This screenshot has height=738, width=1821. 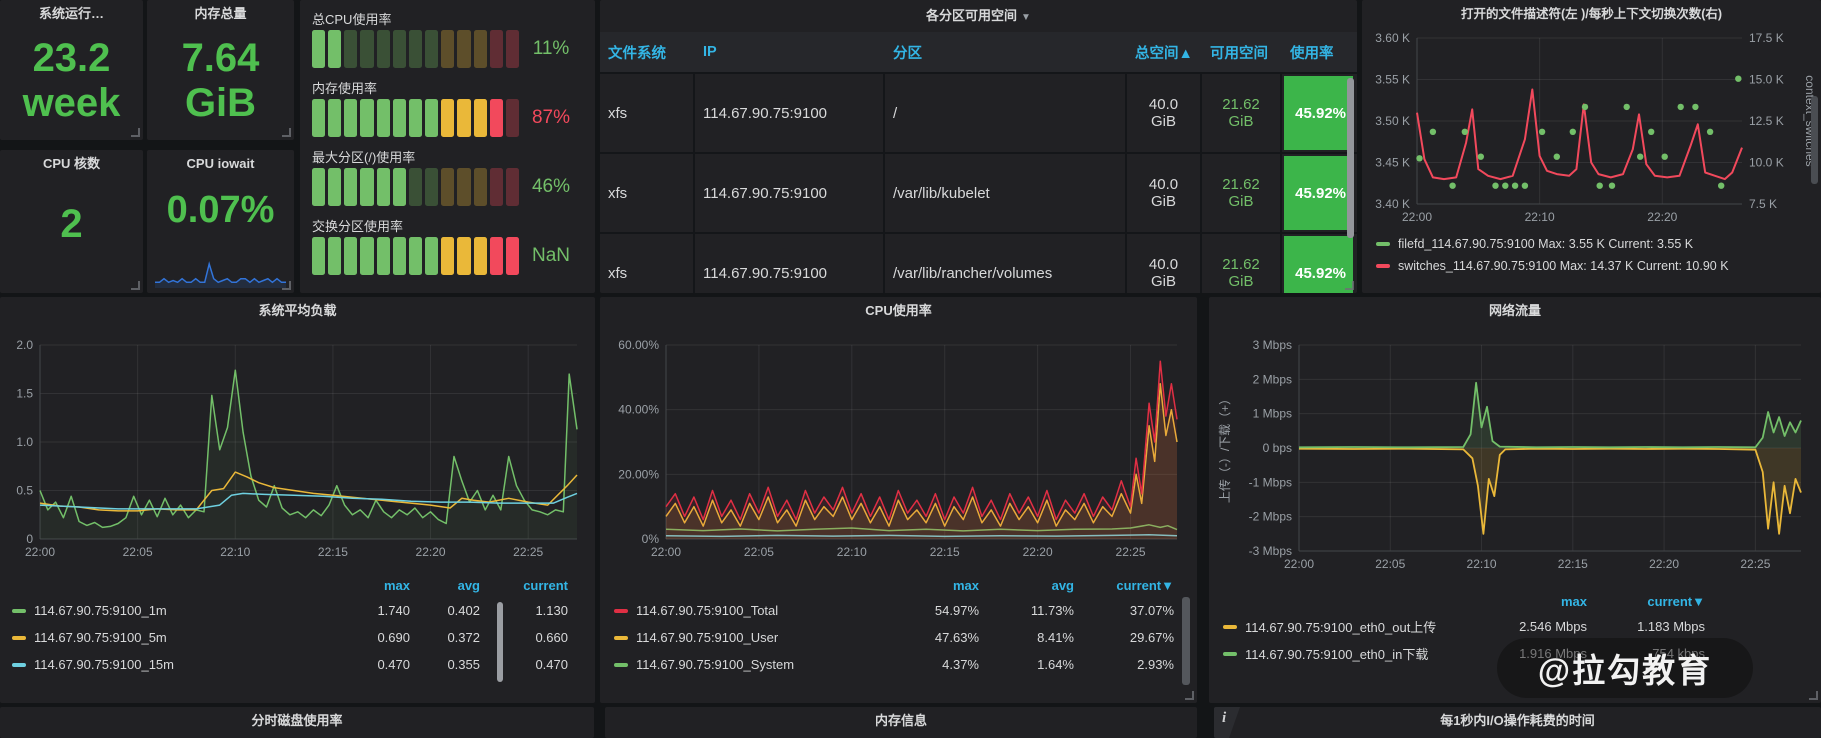 I want to click on table-column-header: 总空间▲, so click(x=1164, y=53).